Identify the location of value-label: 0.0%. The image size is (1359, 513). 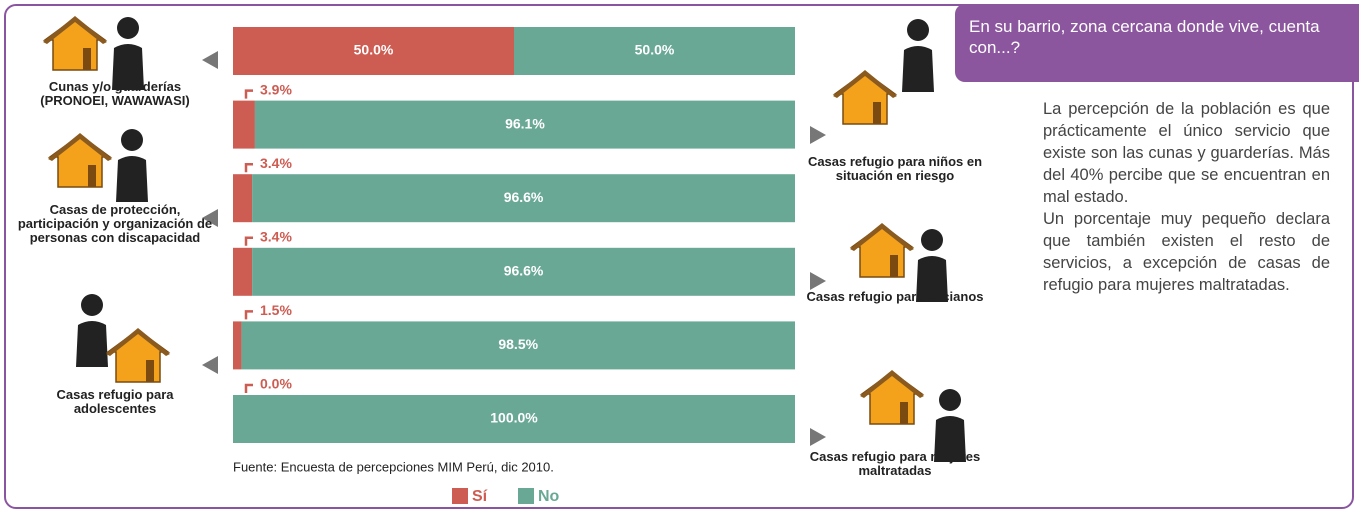
(276, 384).